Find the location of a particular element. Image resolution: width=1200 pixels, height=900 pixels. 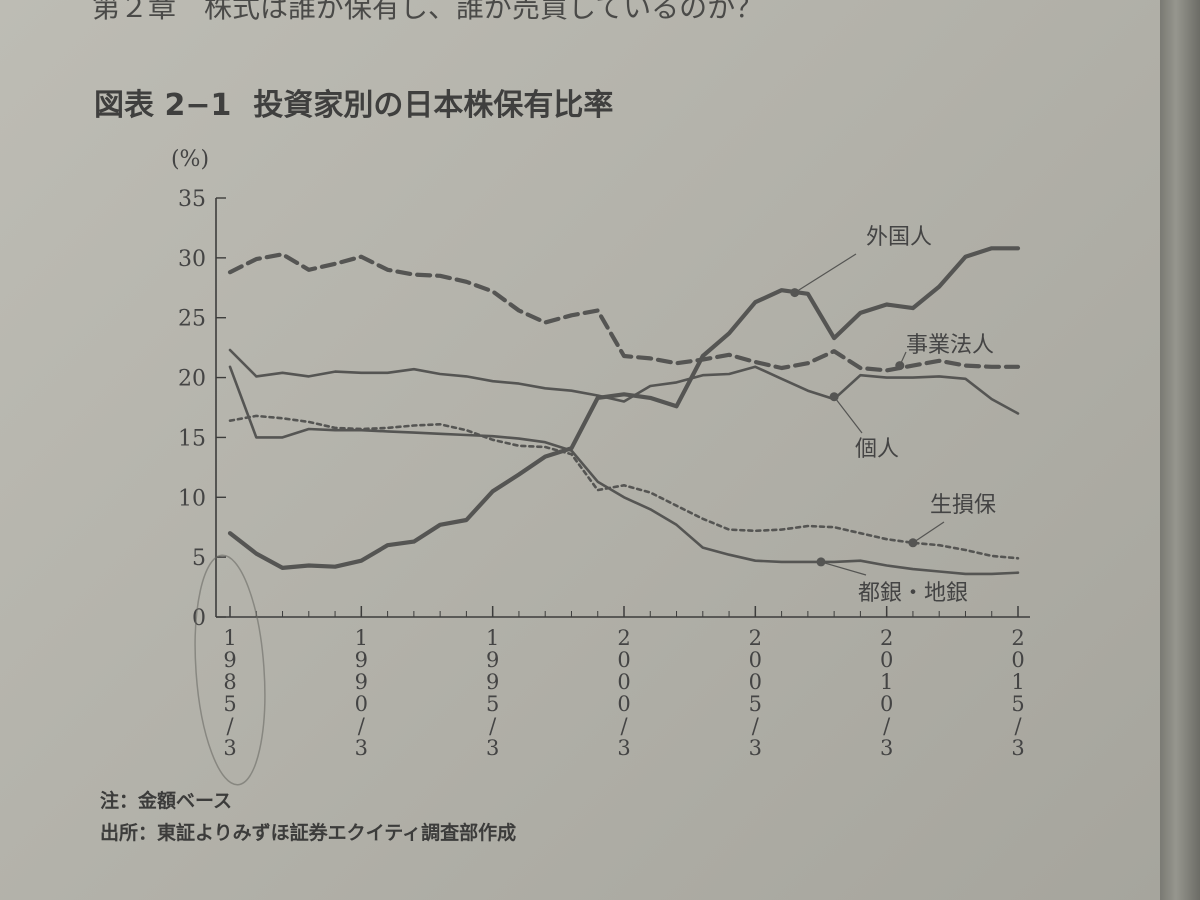

x-tick-label: 2 0 0 5/3 is located at coordinates (755, 693).